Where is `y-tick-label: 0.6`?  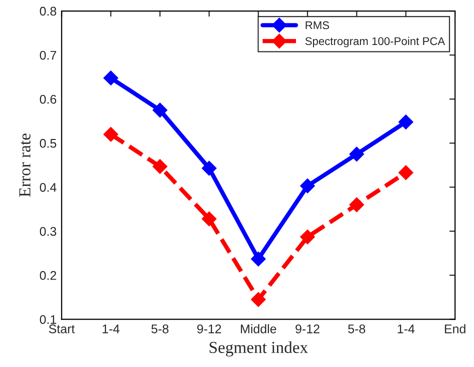
y-tick-label: 0.6 is located at coordinates (48, 99).